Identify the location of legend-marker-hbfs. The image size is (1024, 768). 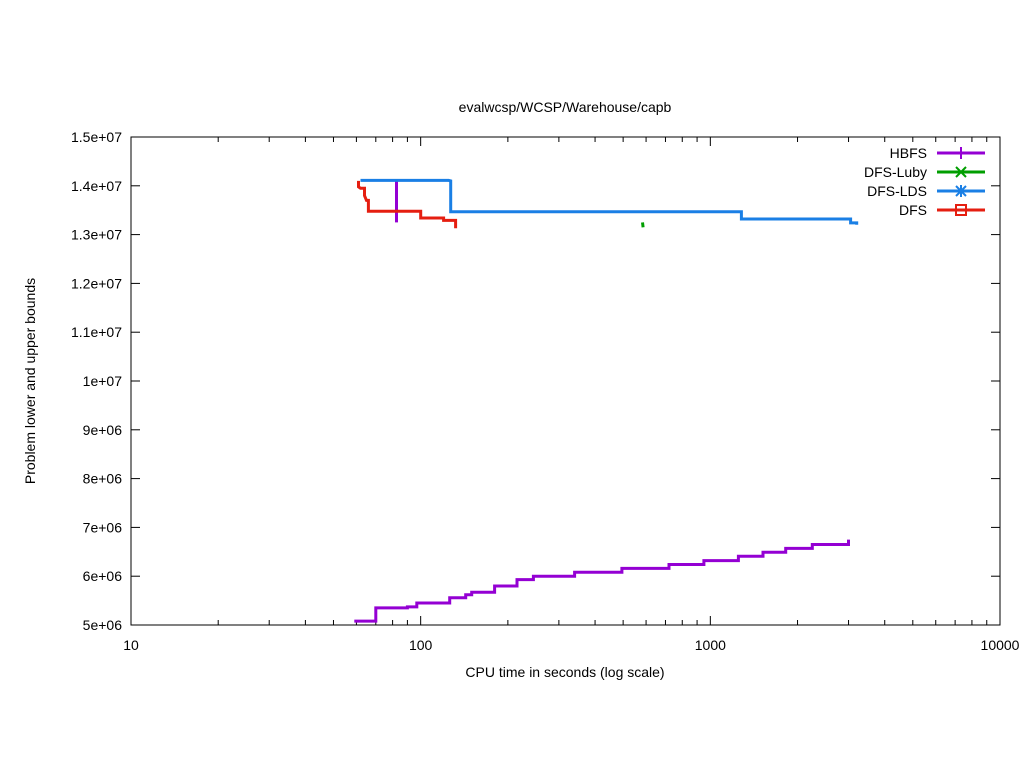
(961, 153).